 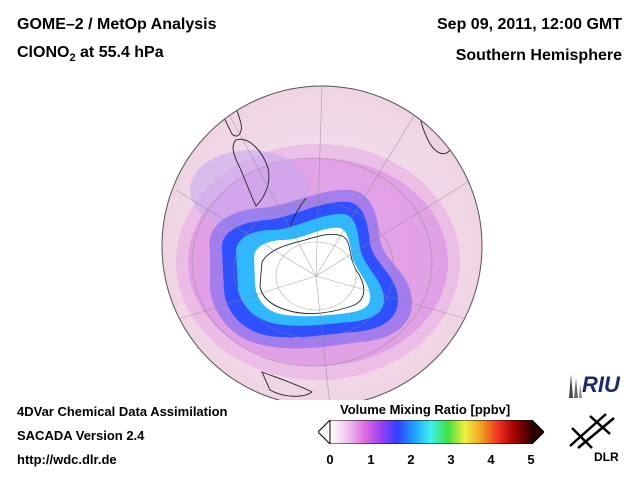 What do you see at coordinates (538, 55) in the screenshot?
I see `region-label: Southern Hemisphere` at bounding box center [538, 55].